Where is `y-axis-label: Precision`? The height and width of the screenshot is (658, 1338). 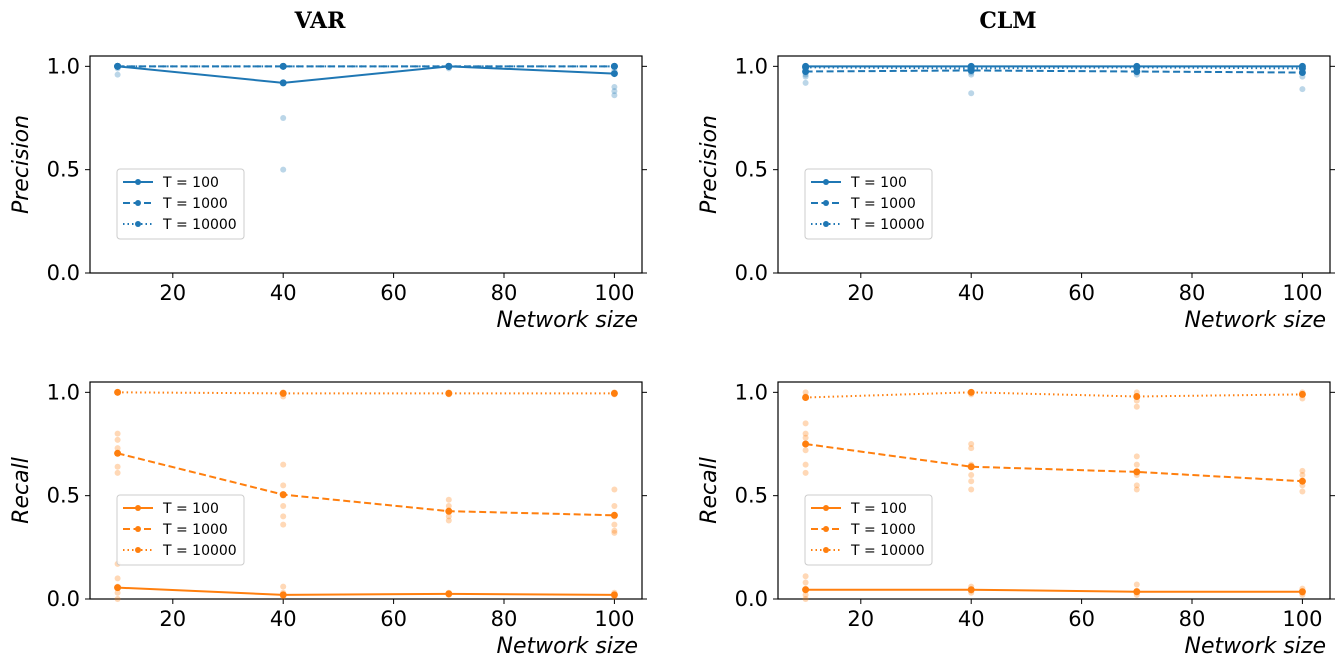
y-axis-label: Precision is located at coordinates (21, 164).